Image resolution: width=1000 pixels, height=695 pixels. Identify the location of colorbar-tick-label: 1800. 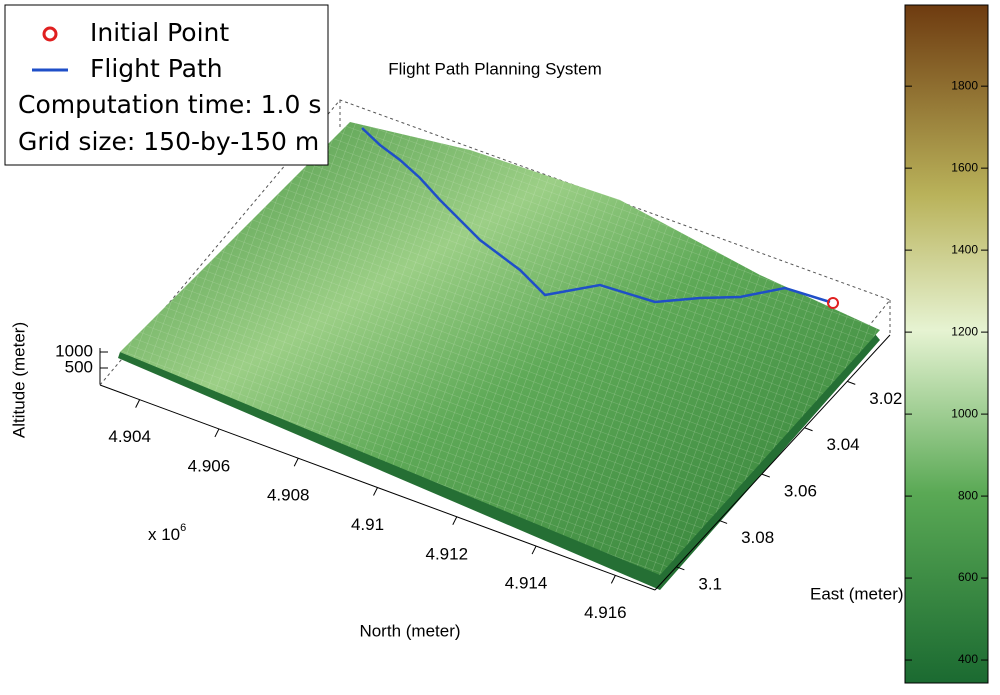
(964, 85).